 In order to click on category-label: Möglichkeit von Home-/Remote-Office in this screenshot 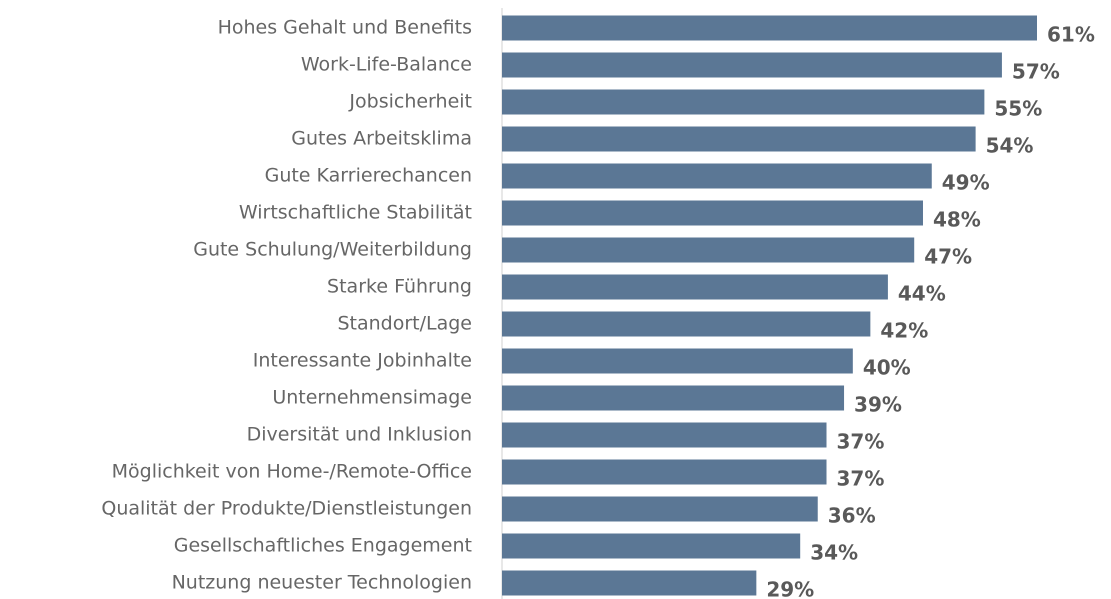, I will do `click(292, 472)`.